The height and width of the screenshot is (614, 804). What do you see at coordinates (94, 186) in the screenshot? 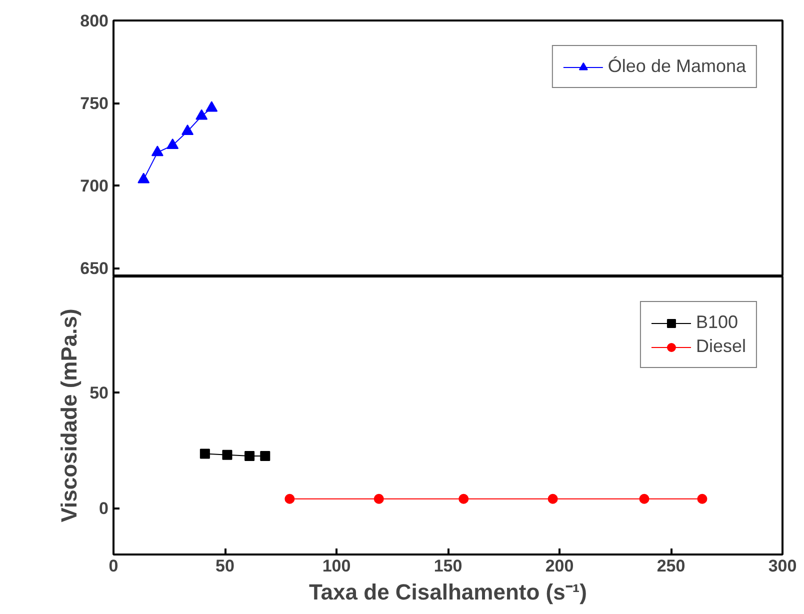
I see `y-tick-label: 700` at bounding box center [94, 186].